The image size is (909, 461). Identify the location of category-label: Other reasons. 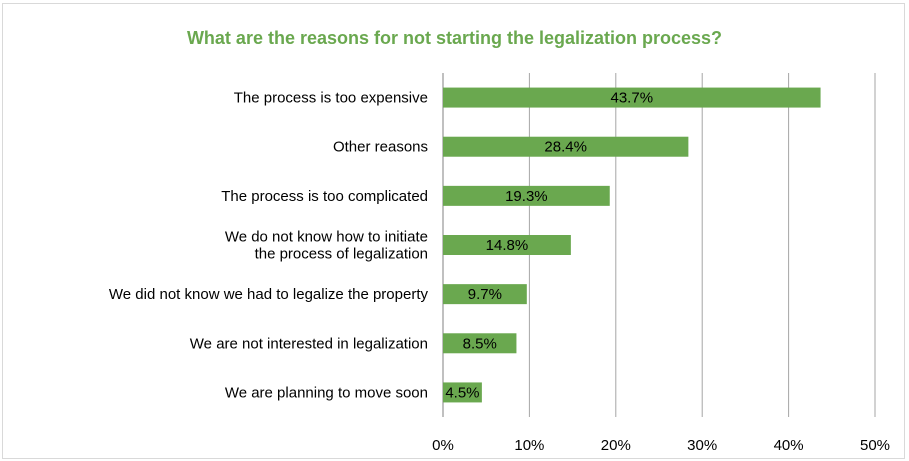
(380, 147).